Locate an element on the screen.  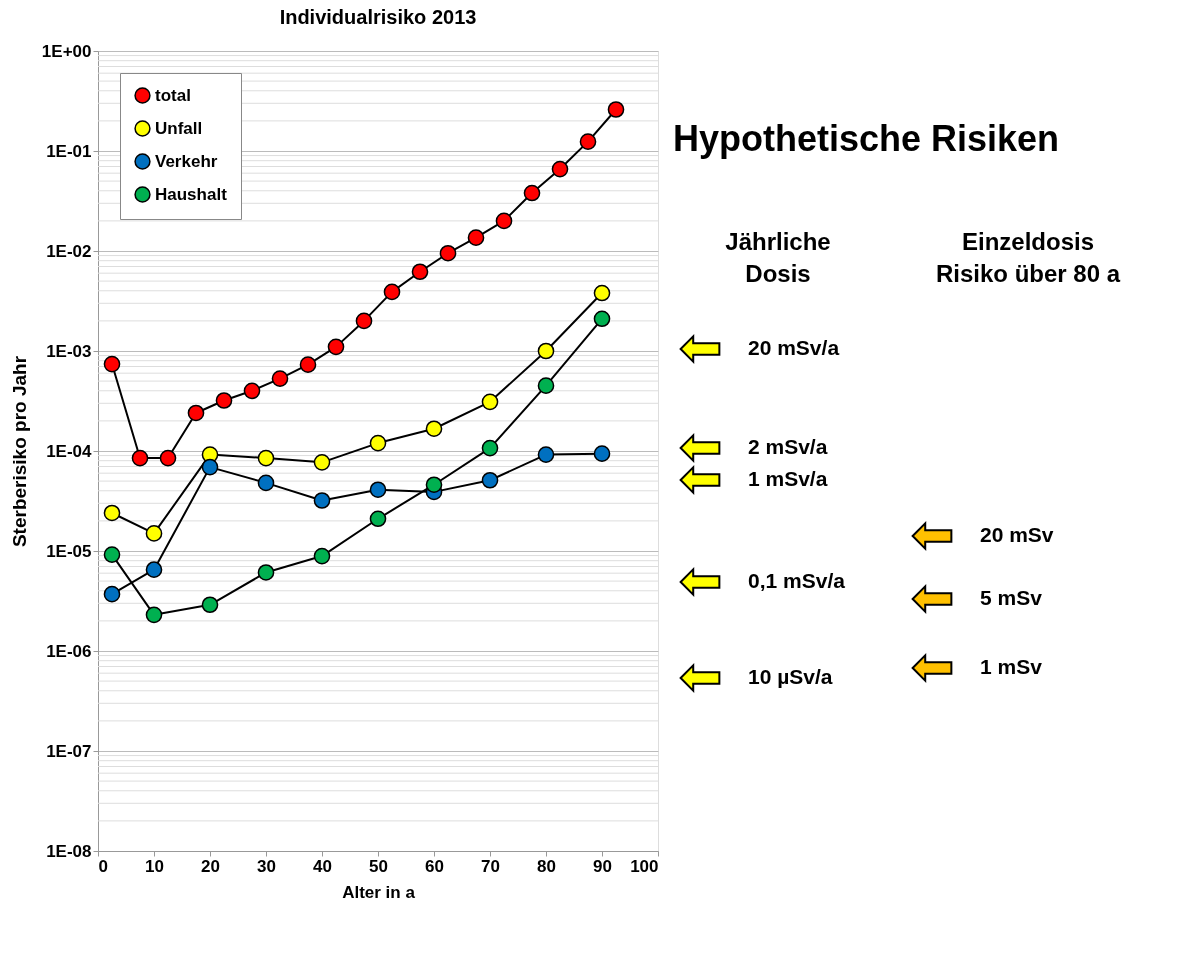
text: 2 mSv/a is located at coordinates (788, 446).